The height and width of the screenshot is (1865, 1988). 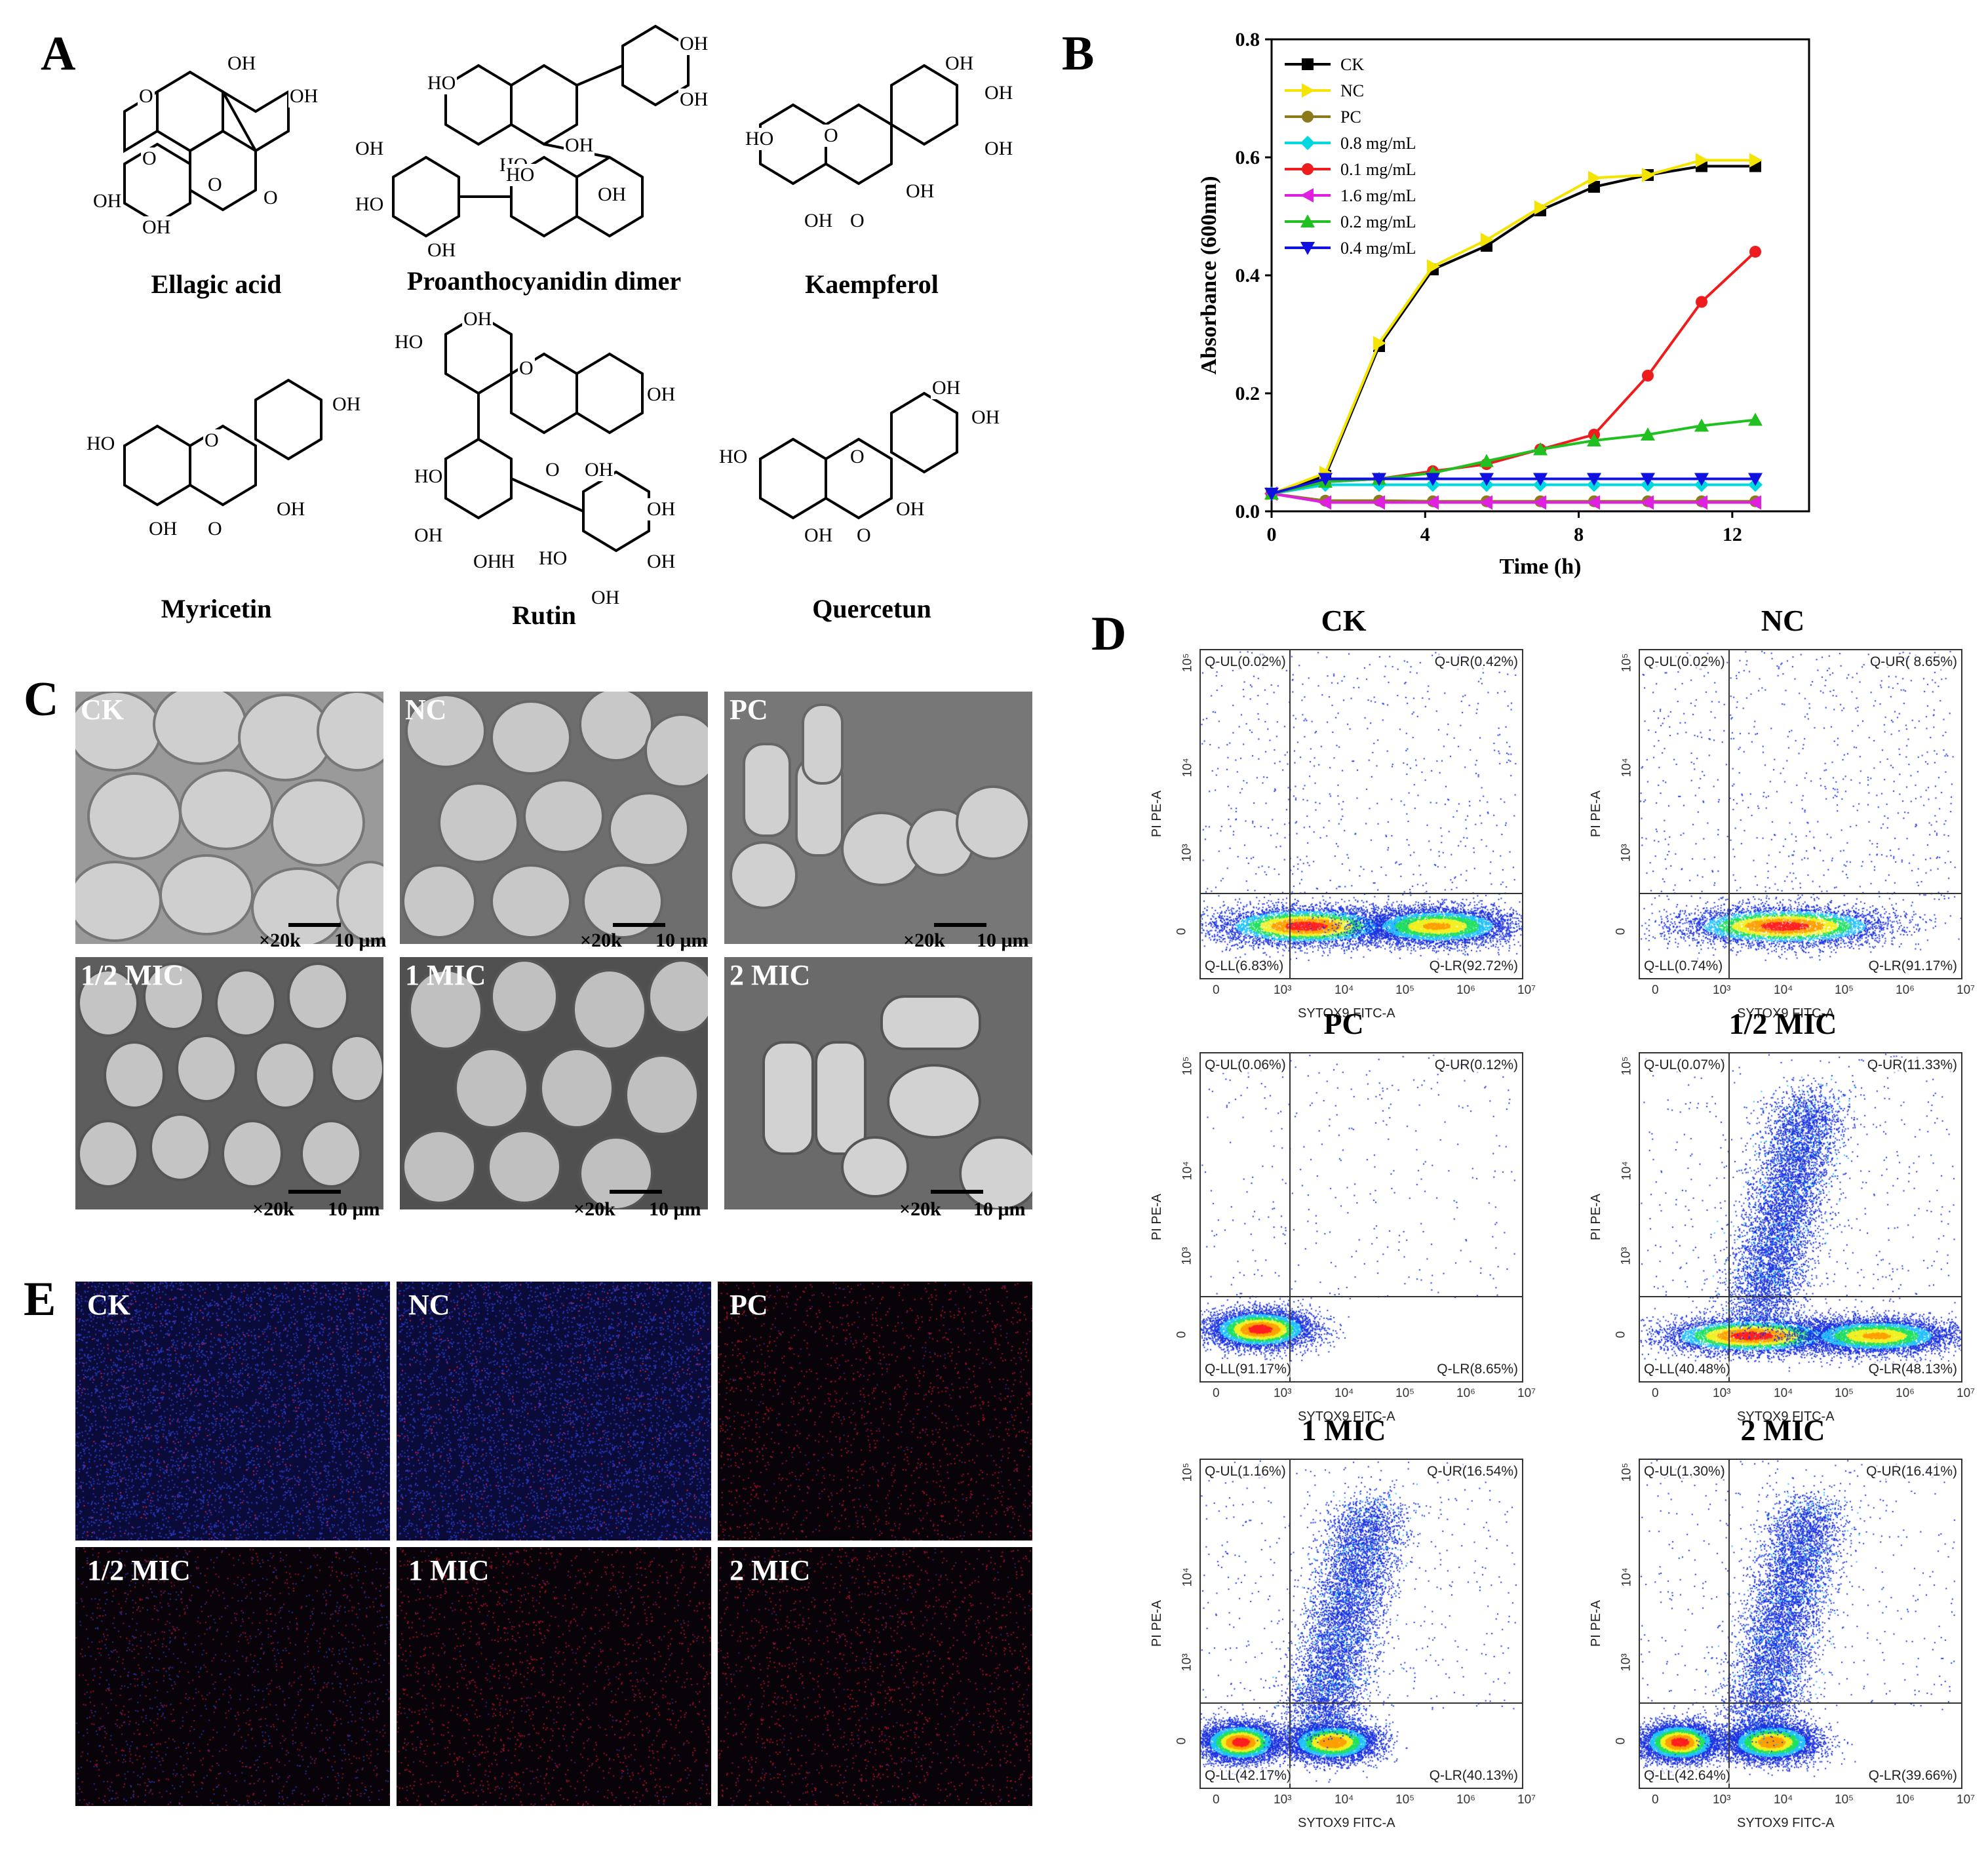 What do you see at coordinates (1248, 157) in the screenshot?
I see `y-tick-label: 0.6` at bounding box center [1248, 157].